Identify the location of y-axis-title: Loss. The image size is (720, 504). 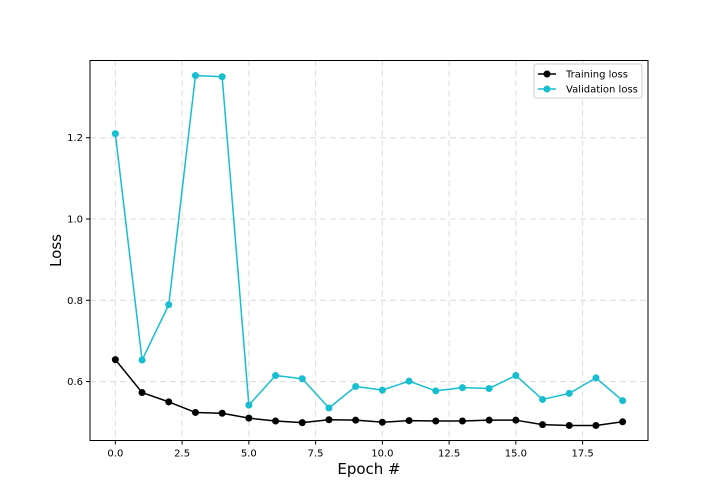
(56, 250).